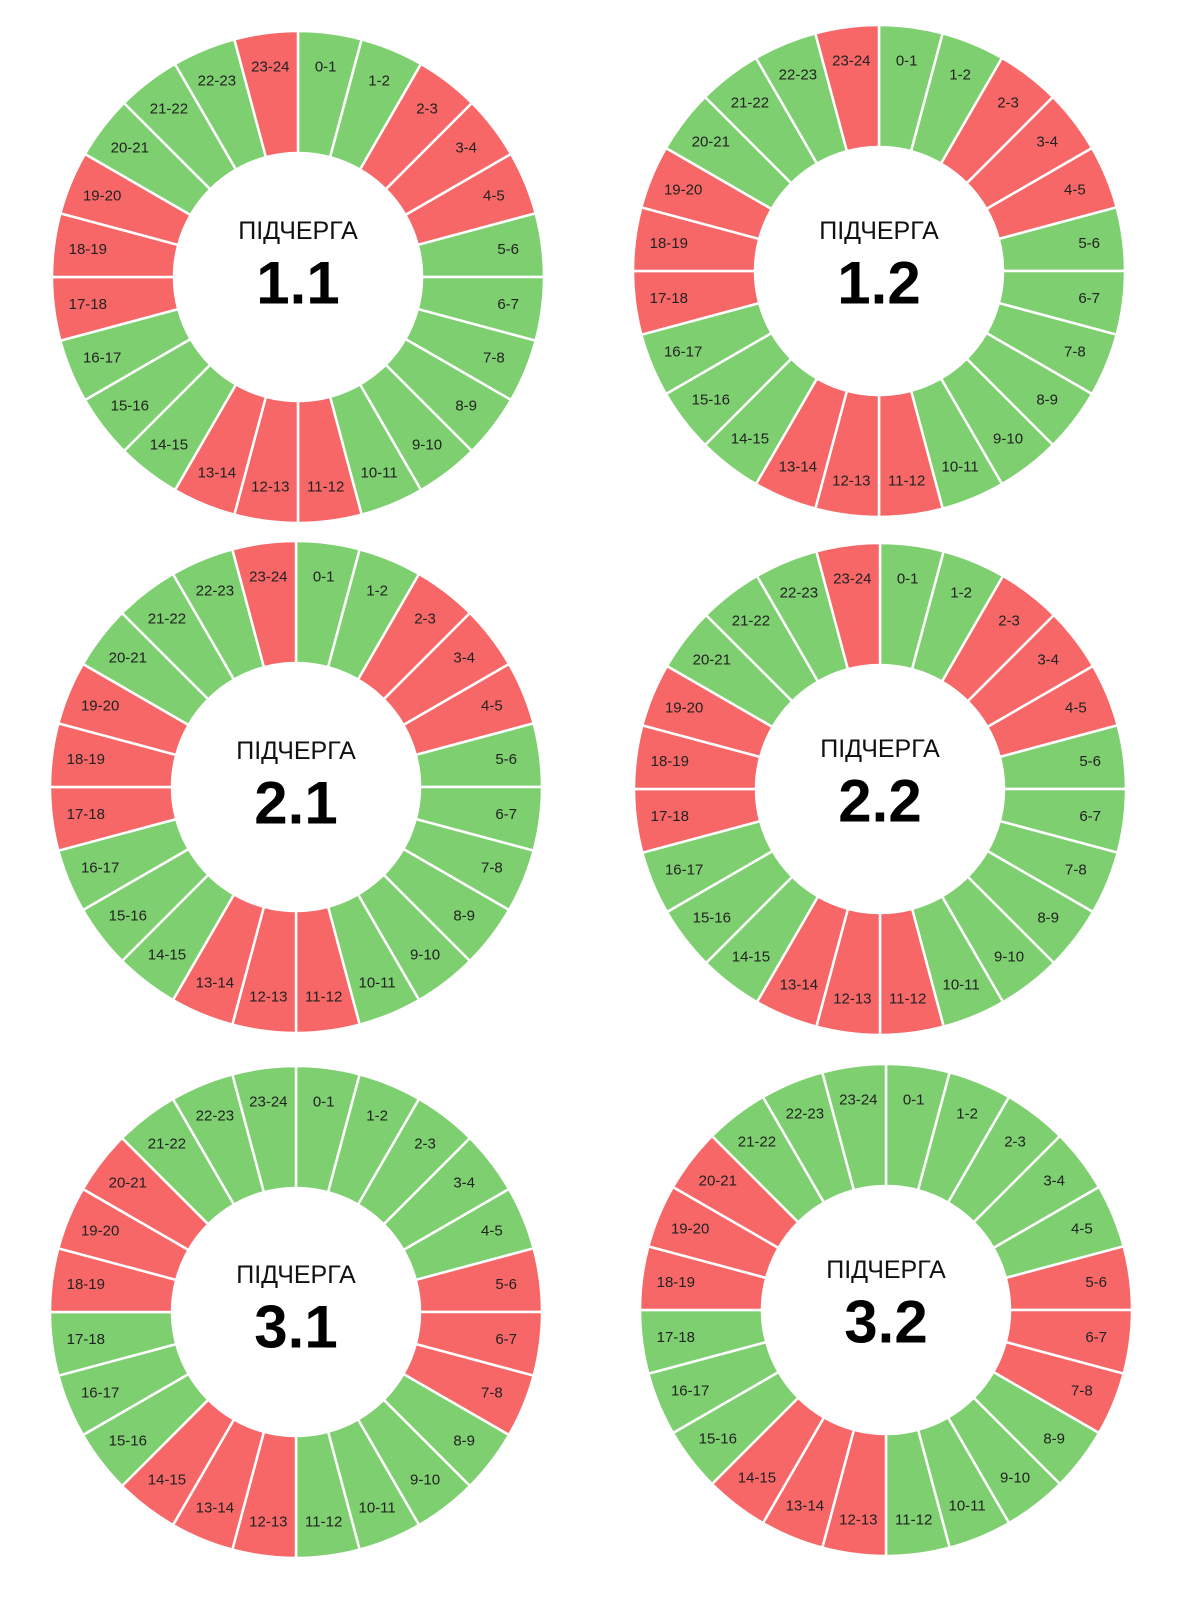 The image size is (1200, 1600). I want to click on chart-title: 1.2, so click(878, 283).